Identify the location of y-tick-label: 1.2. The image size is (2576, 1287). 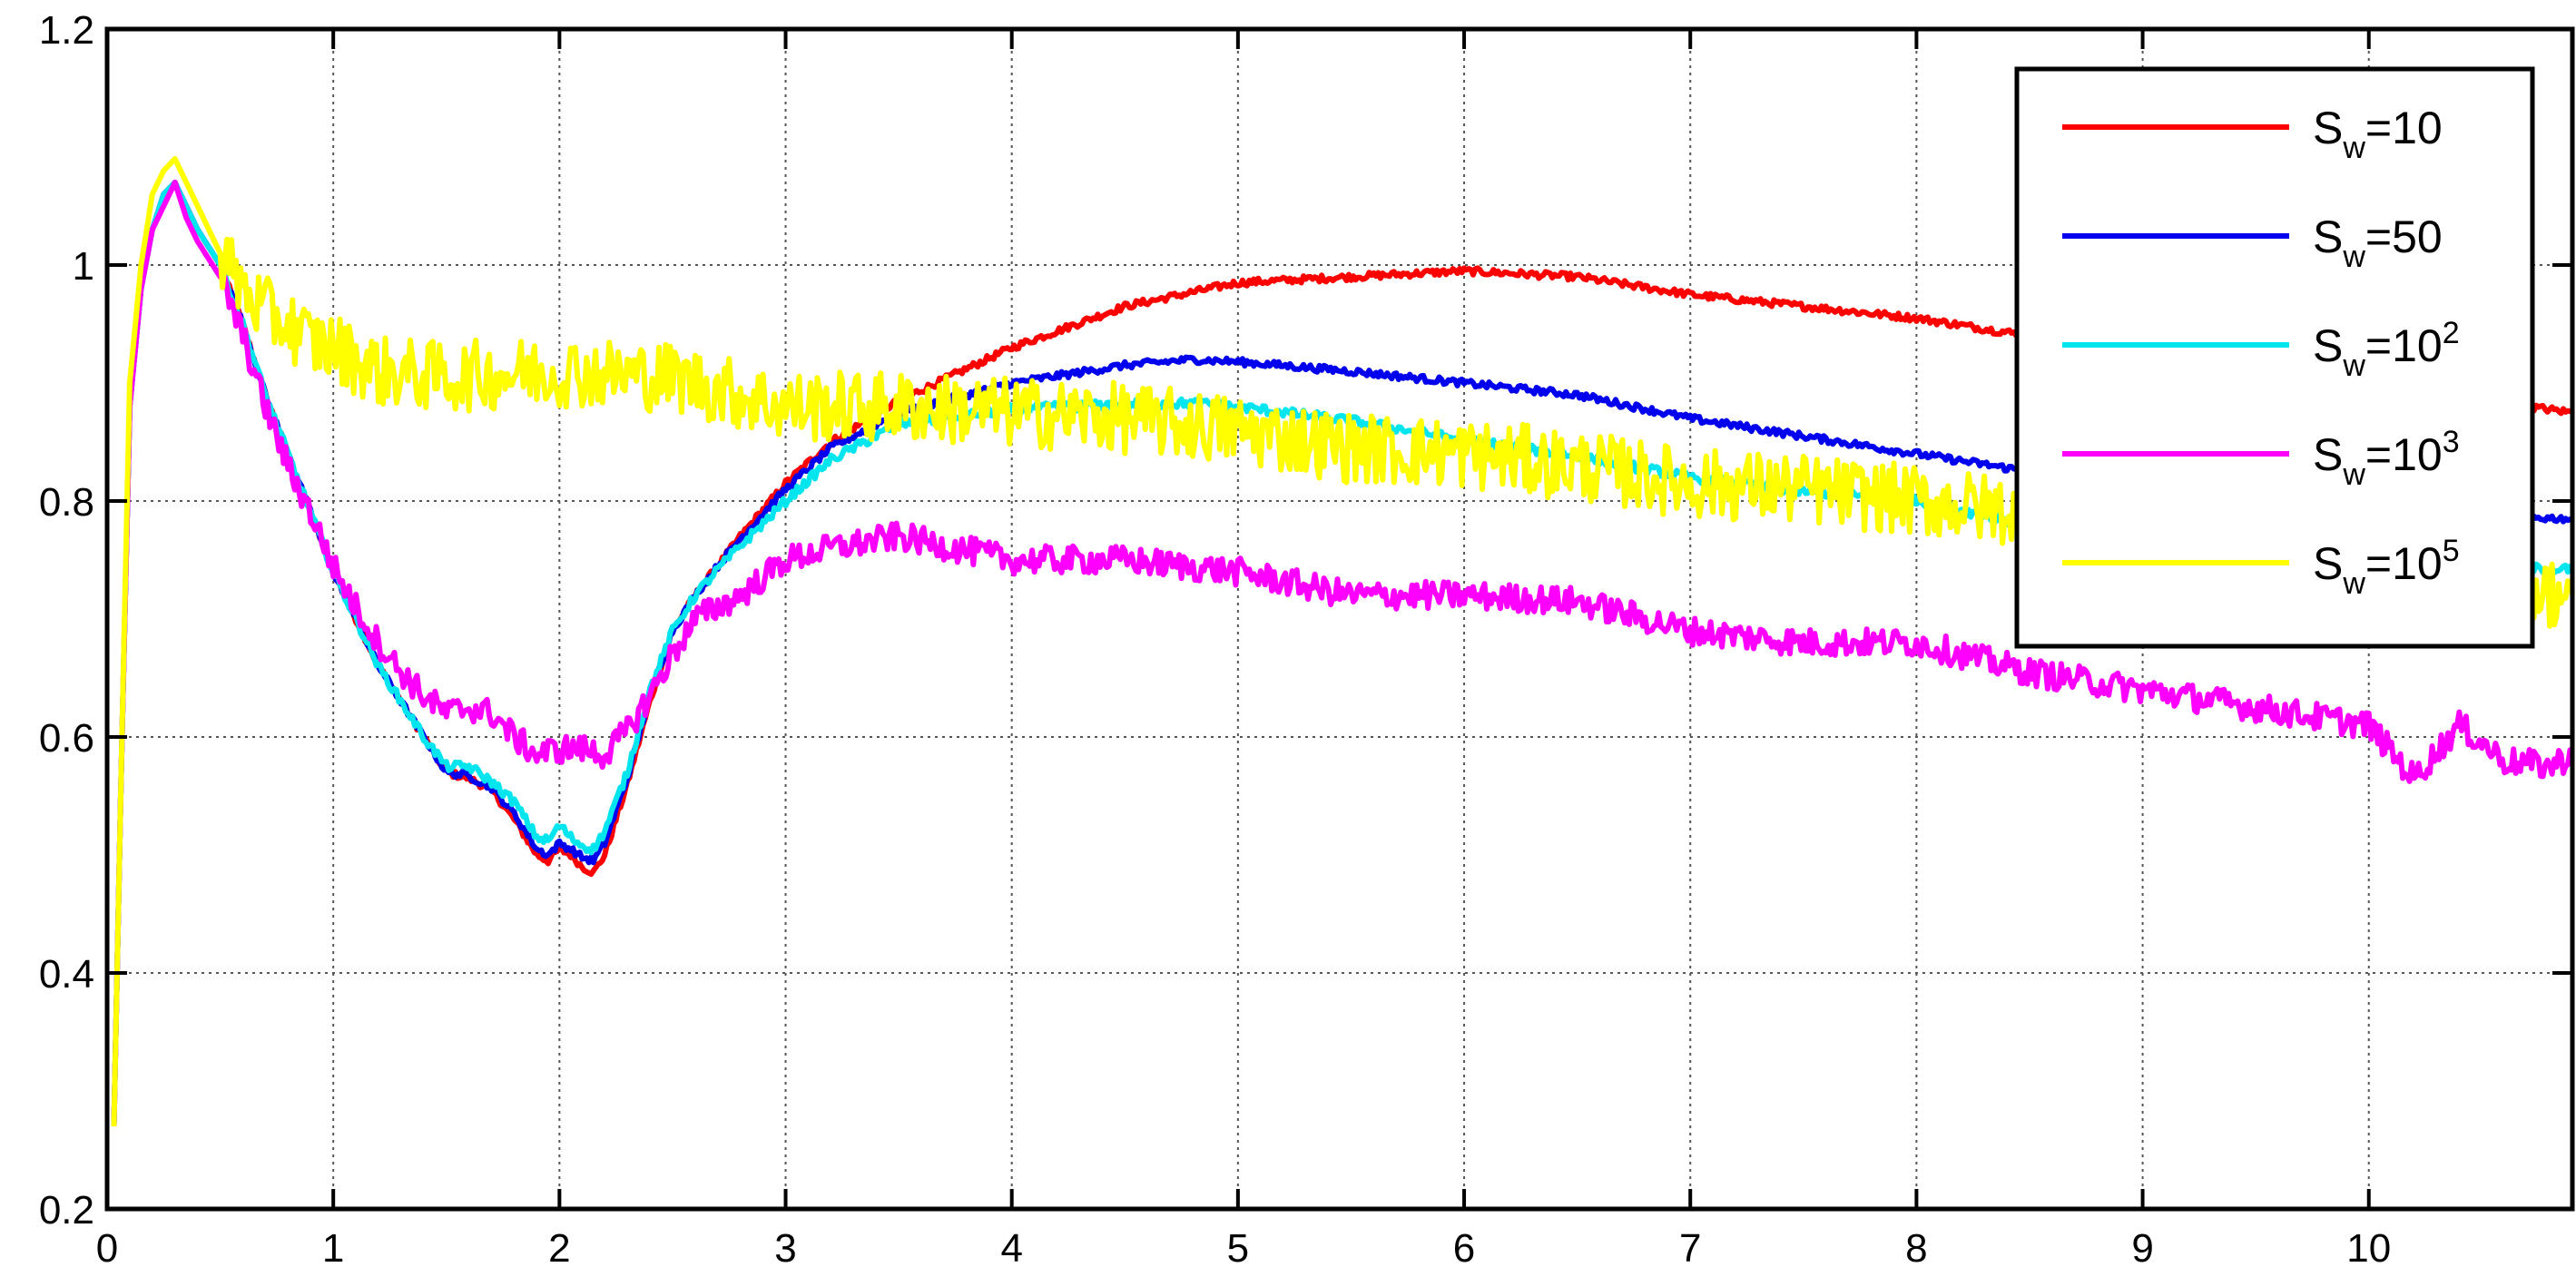
(66, 30).